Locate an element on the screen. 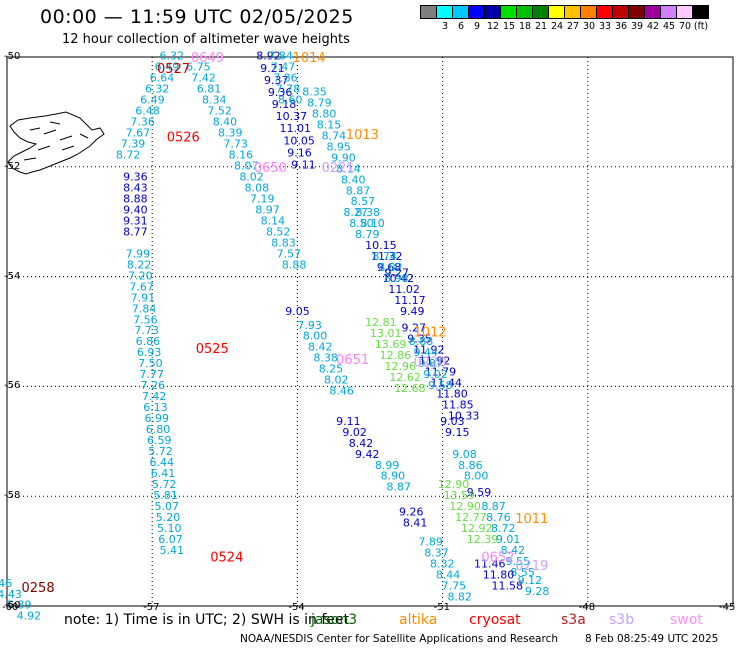 This screenshot has height=650, width=740. pass-time-label: 0652 is located at coordinates (497, 558).